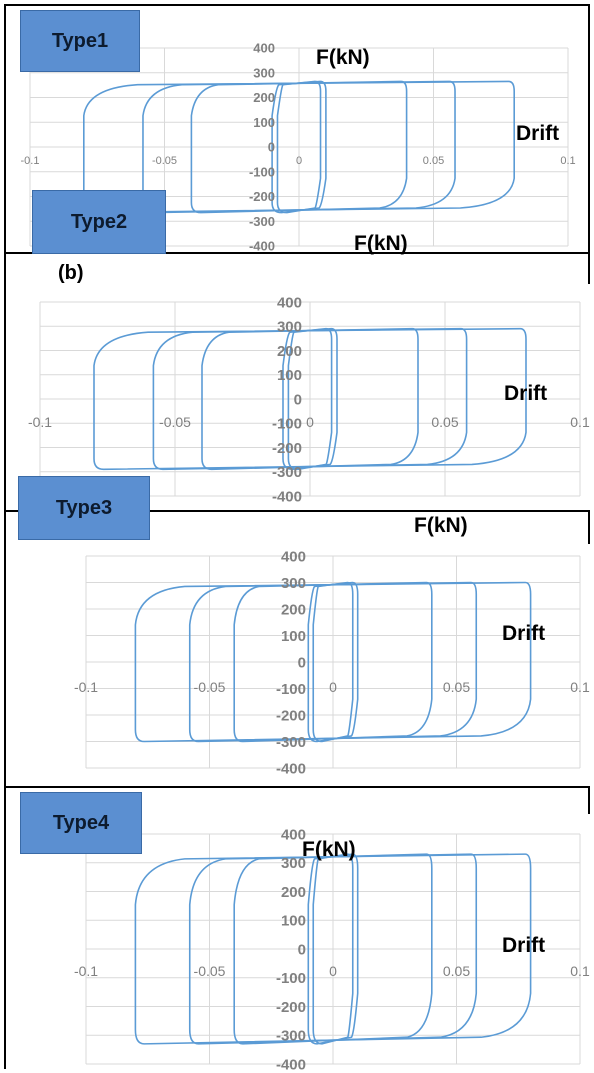 The width and height of the screenshot is (594, 1073). Describe the element at coordinates (293, 921) in the screenshot. I see `type4-y-tick-label: 100` at that location.